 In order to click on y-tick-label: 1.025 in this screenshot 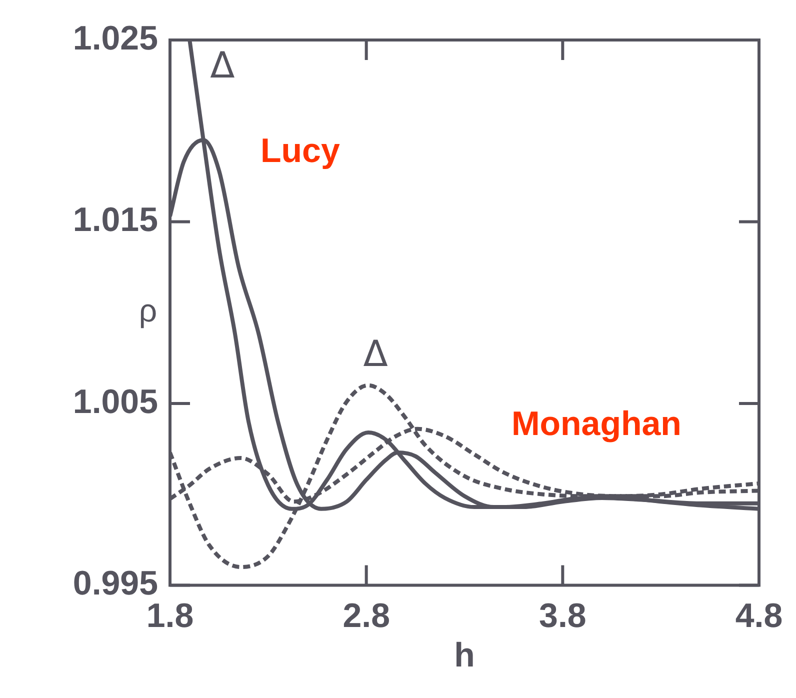, I will do `click(115, 38)`.